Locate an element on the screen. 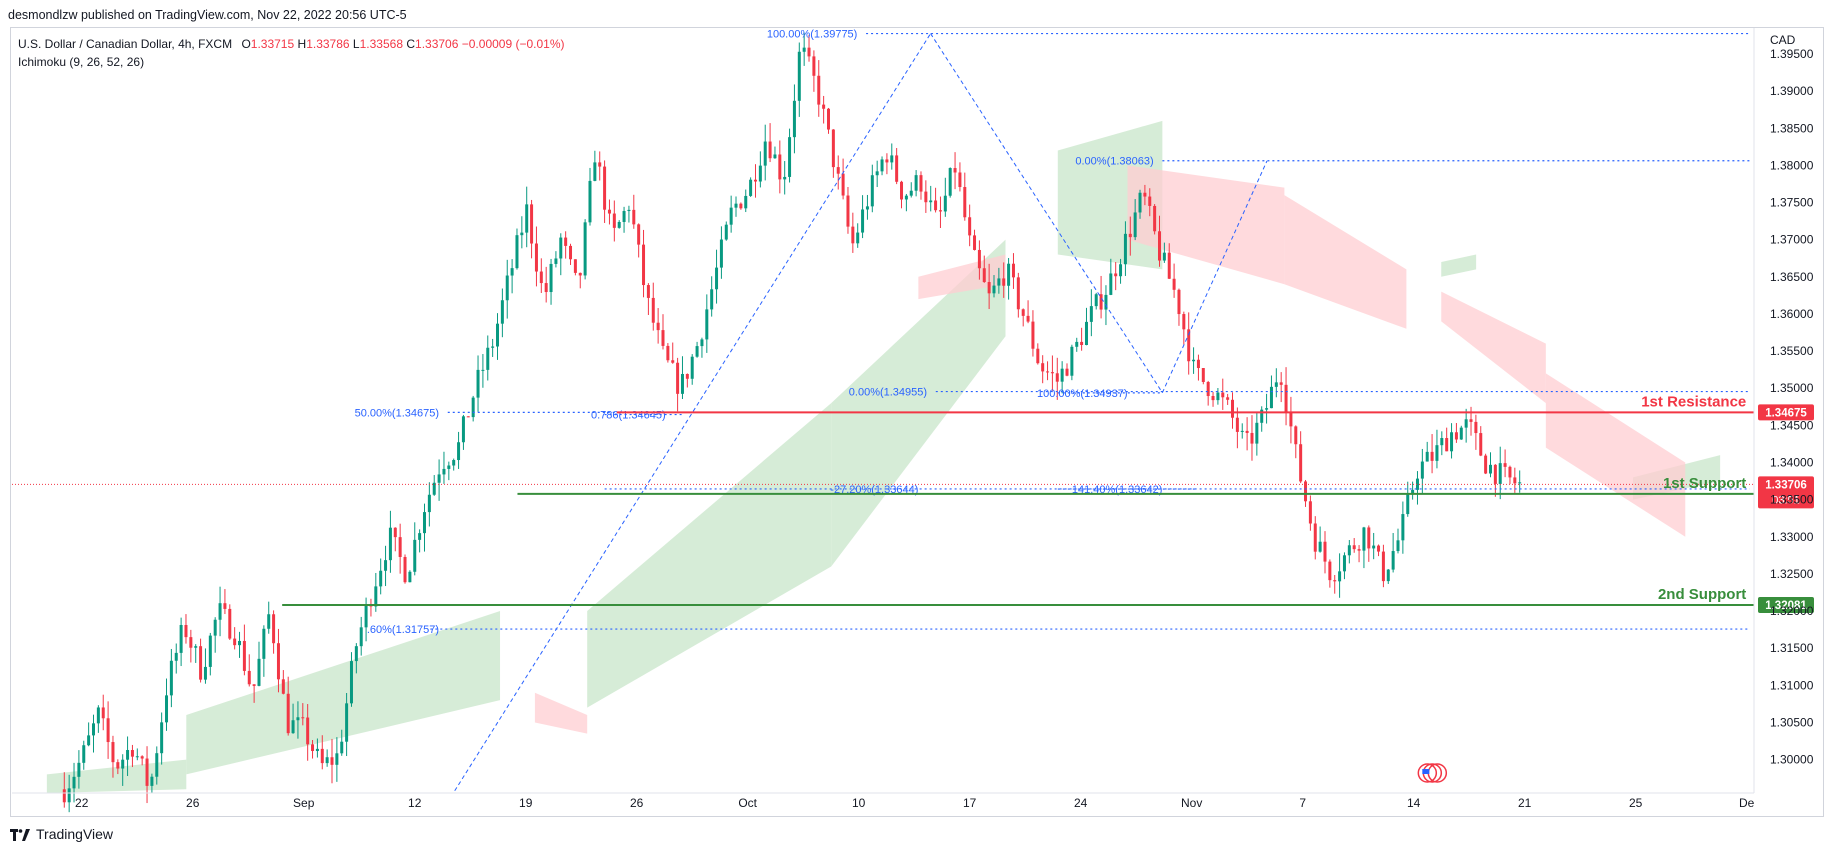  symbol-title: U.S. Dollar / Canadian Dollar, 4h, FXCM is located at coordinates (125, 44).